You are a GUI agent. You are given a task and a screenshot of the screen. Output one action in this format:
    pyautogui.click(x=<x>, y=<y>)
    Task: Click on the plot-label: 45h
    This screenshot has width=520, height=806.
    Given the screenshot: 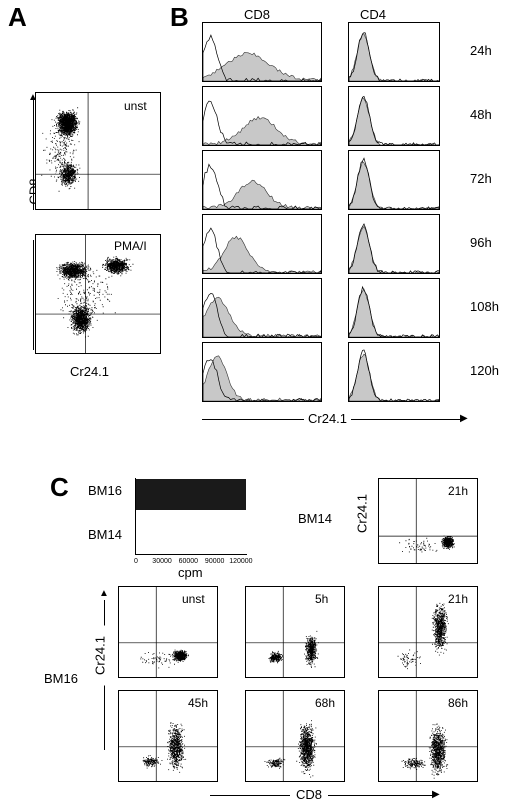 What is the action you would take?
    pyautogui.click(x=198, y=703)
    